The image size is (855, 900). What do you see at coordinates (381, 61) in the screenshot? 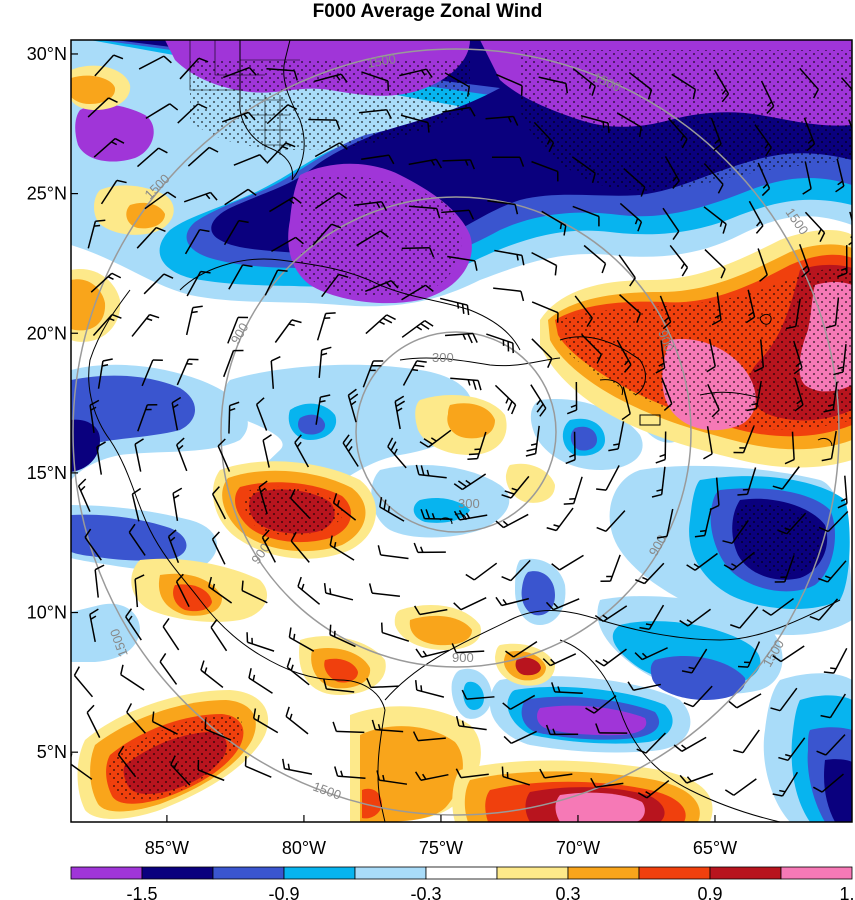
I see `ring-label: 1500` at bounding box center [381, 61].